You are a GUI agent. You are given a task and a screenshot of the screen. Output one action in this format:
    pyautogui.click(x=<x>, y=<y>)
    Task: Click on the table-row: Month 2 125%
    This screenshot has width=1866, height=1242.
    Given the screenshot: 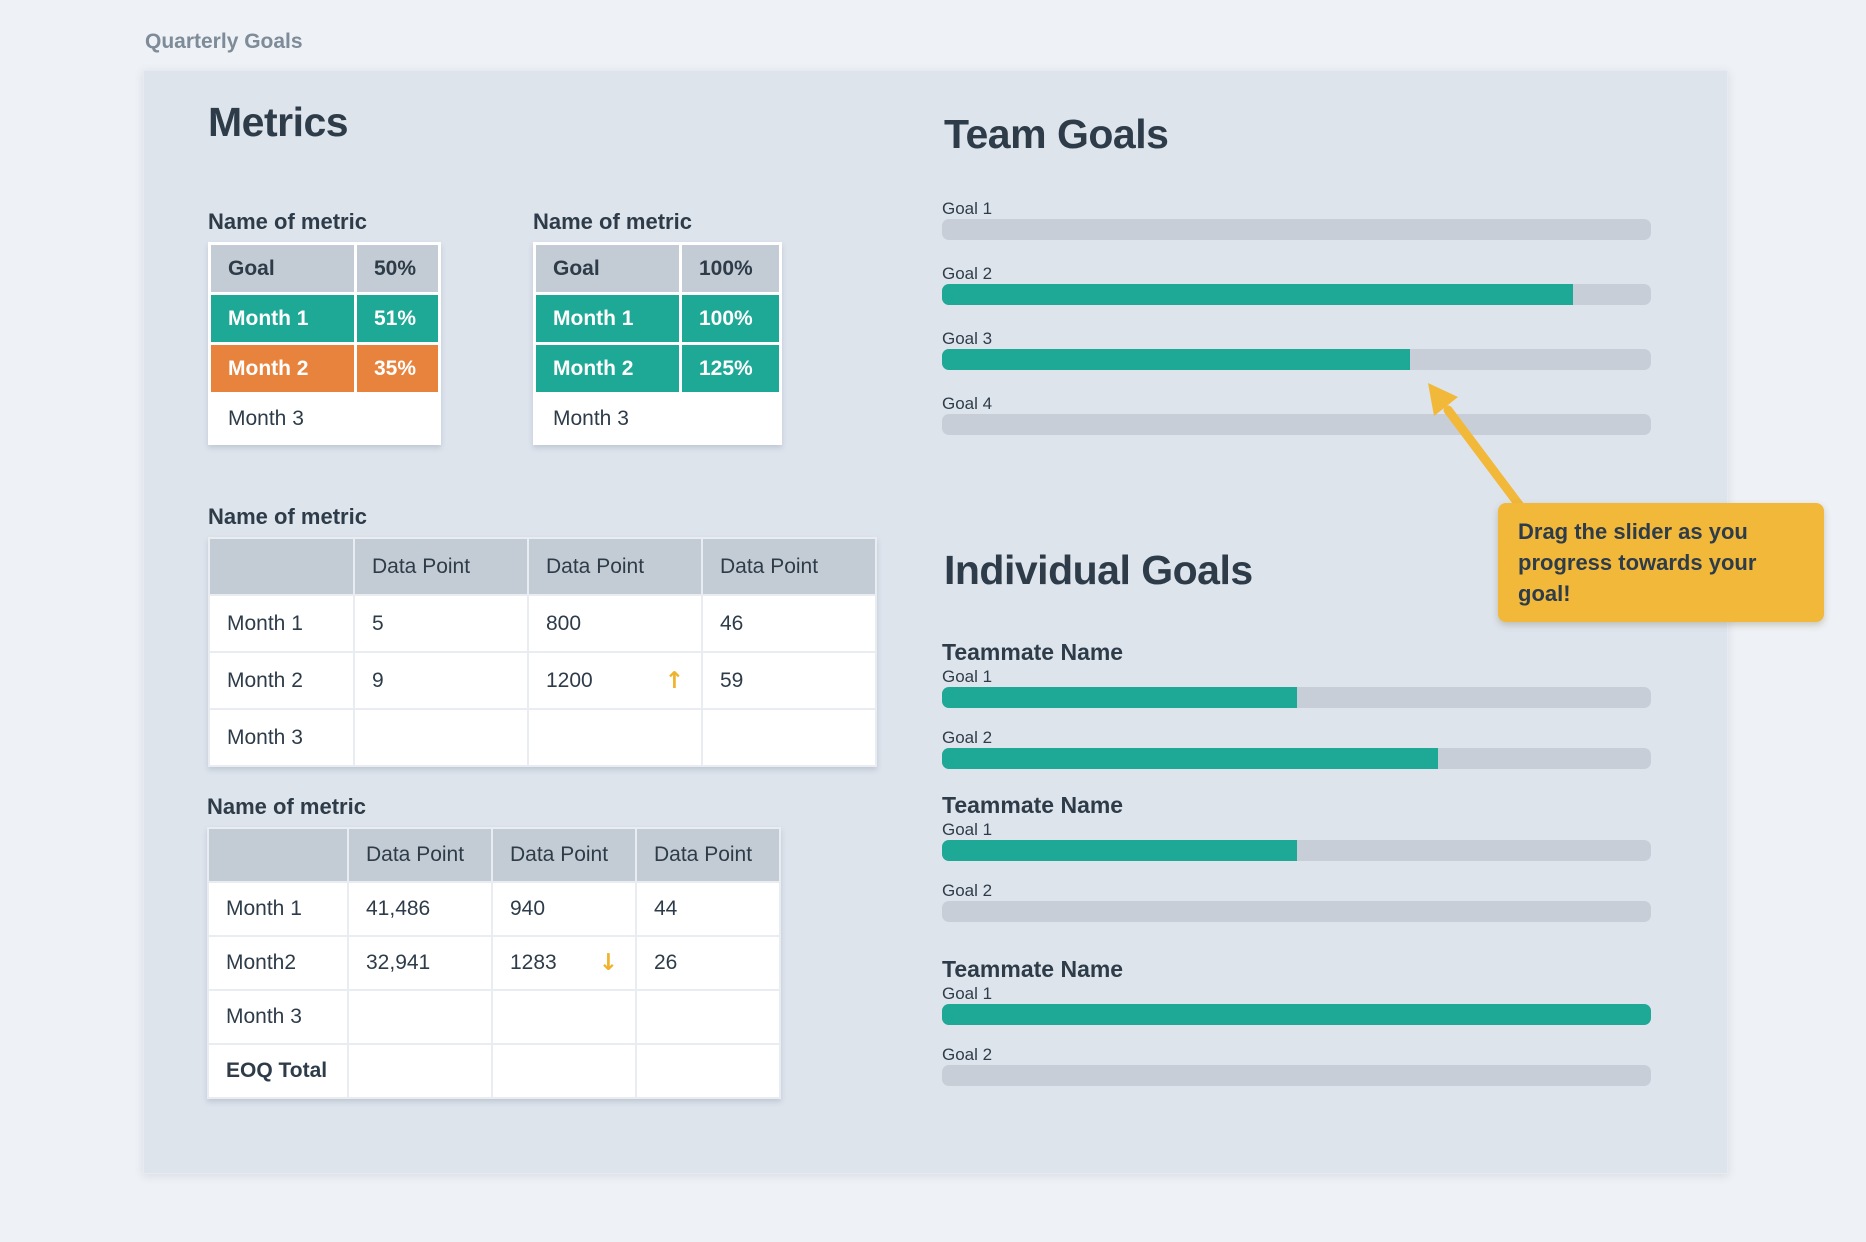 What is the action you would take?
    pyautogui.click(x=657, y=368)
    